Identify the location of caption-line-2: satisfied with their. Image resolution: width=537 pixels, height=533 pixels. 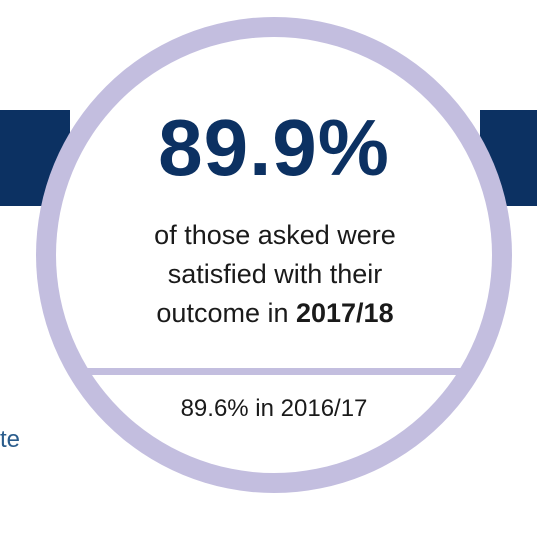
(275, 274).